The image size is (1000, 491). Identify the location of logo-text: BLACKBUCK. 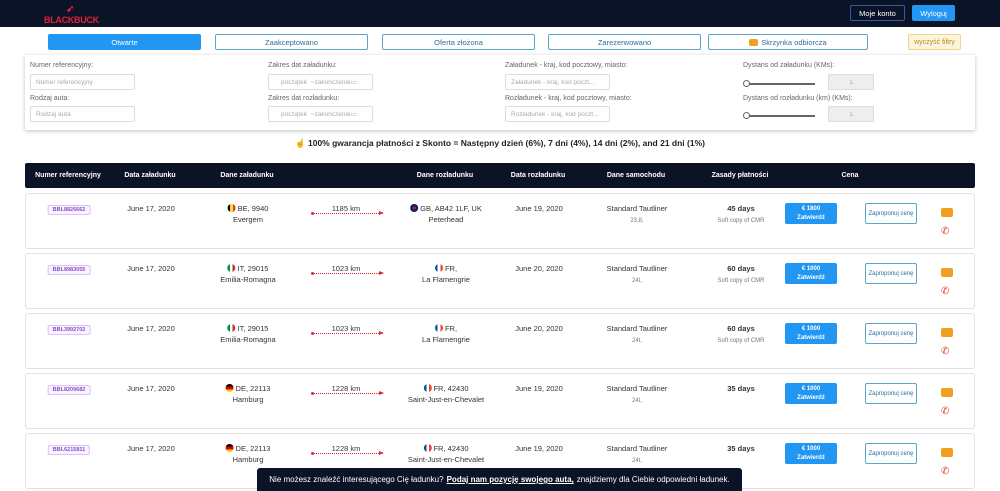
(71, 20).